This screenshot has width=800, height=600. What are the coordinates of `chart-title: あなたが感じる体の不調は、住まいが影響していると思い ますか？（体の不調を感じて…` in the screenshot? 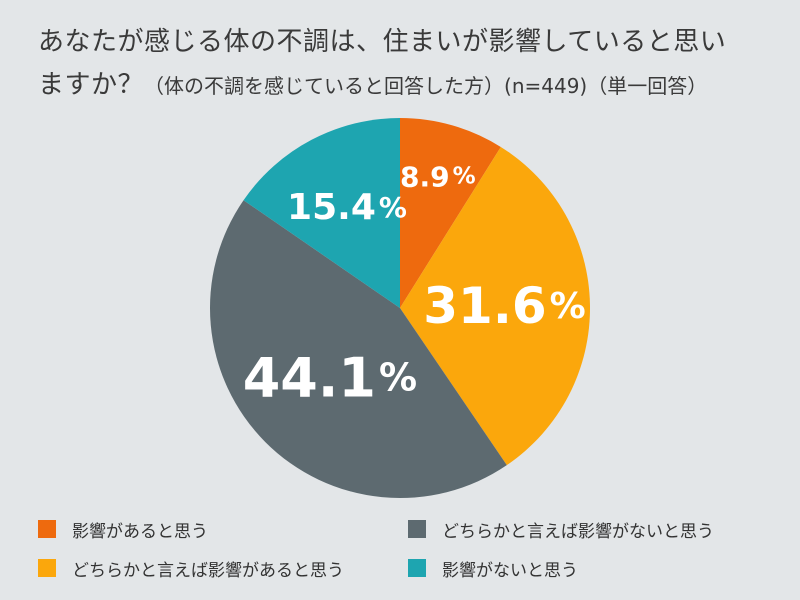 It's located at (408, 64).